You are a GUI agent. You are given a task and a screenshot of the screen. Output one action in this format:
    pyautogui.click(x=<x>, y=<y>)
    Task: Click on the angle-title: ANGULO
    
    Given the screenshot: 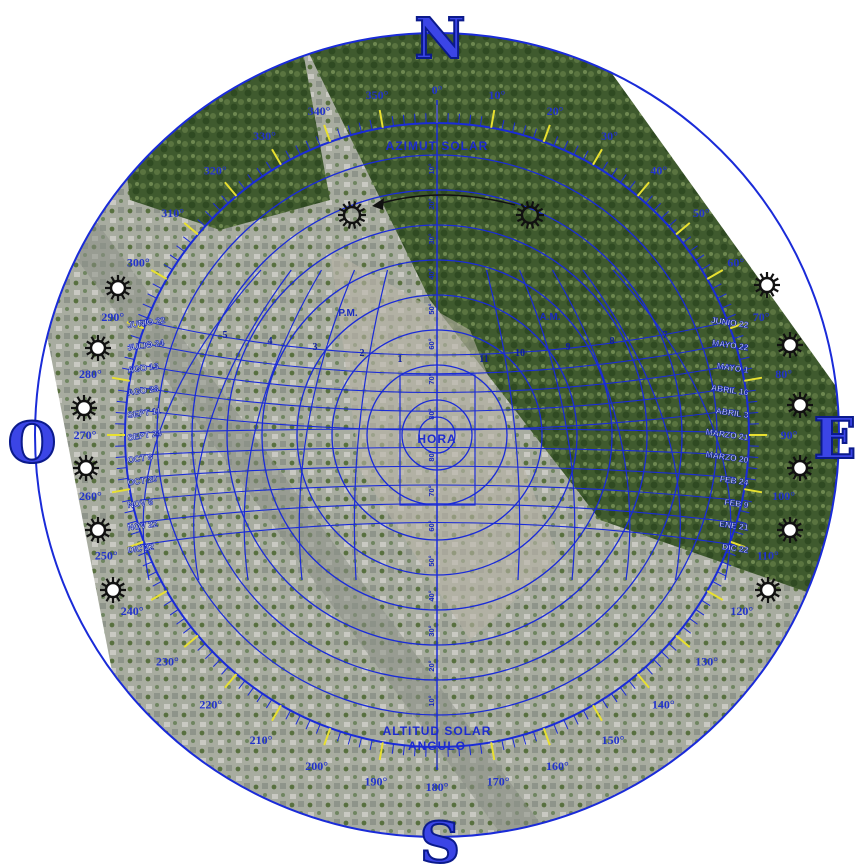 What is the action you would take?
    pyautogui.click(x=437, y=746)
    